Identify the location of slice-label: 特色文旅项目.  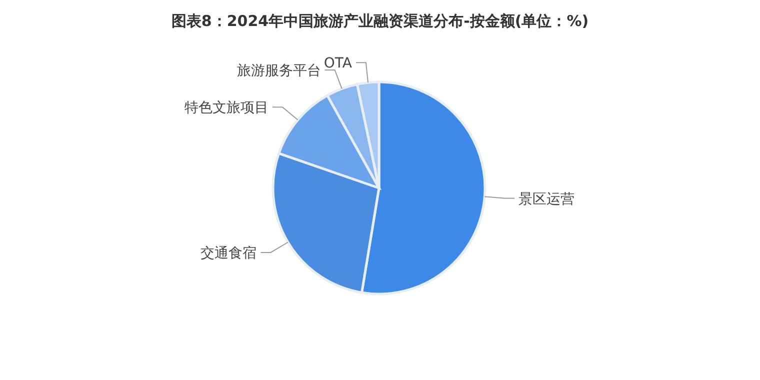
(226, 108).